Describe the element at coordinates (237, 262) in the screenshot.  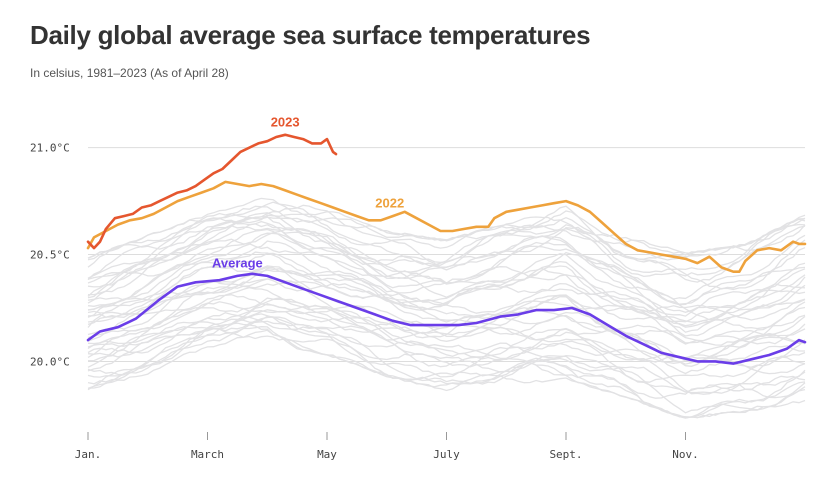
I see `series-label-average: Average` at that location.